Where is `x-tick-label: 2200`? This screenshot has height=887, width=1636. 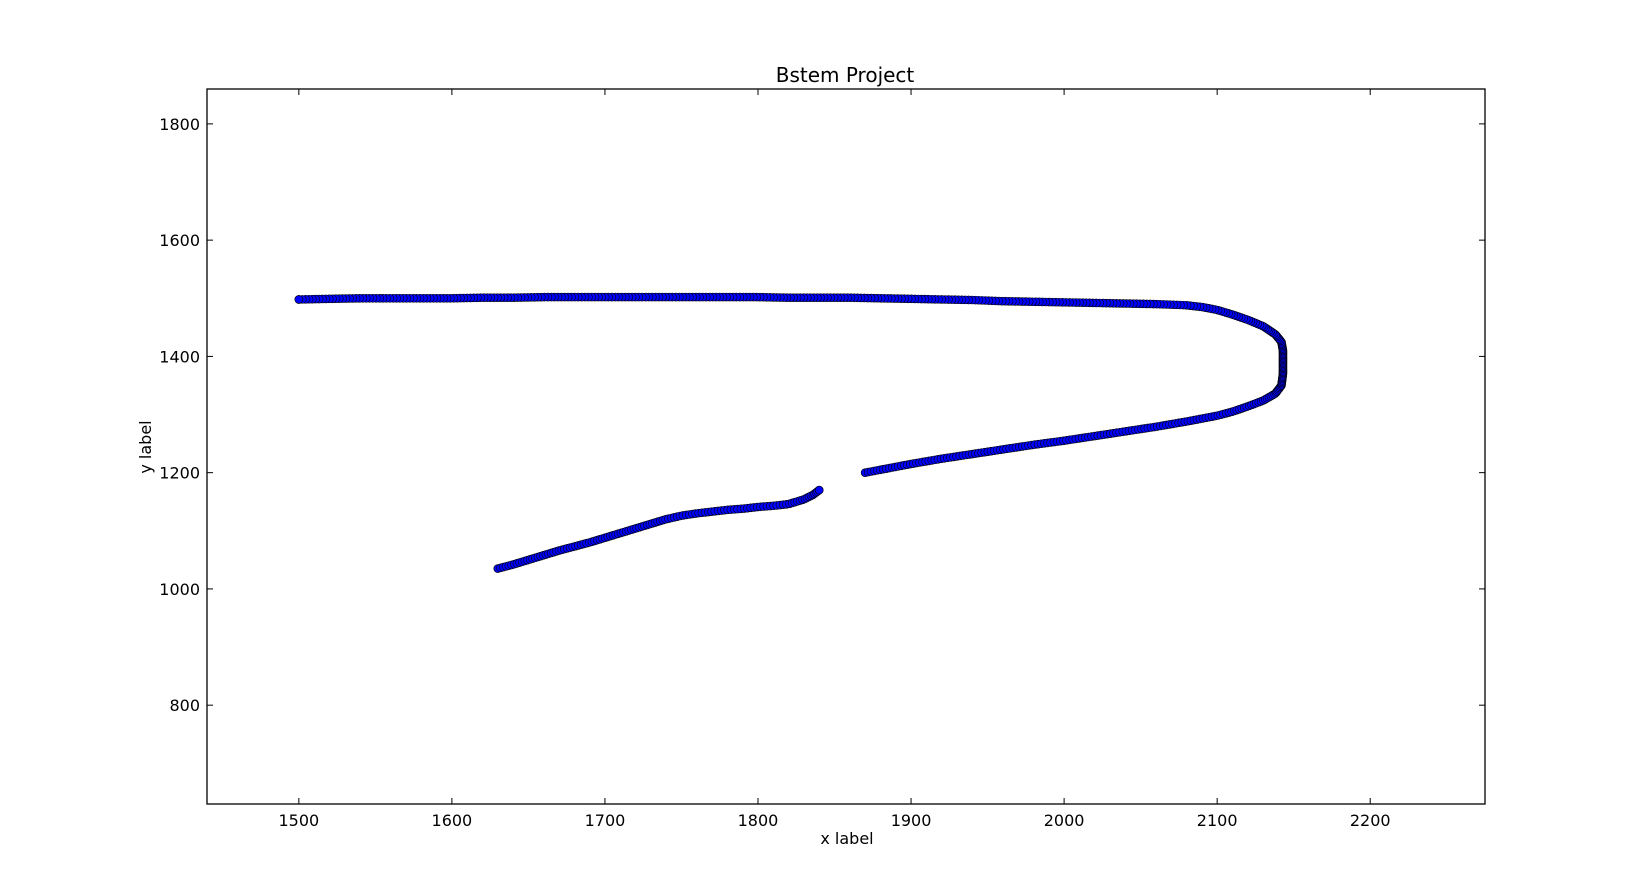
x-tick-label: 2200 is located at coordinates (1370, 820).